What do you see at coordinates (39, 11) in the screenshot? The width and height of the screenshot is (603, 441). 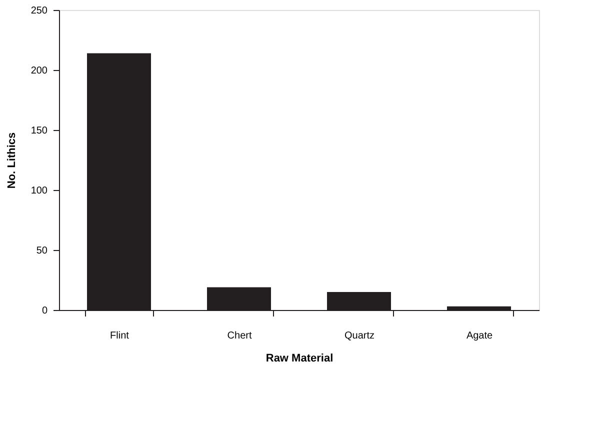 I see `y-tick-label: 250` at bounding box center [39, 11].